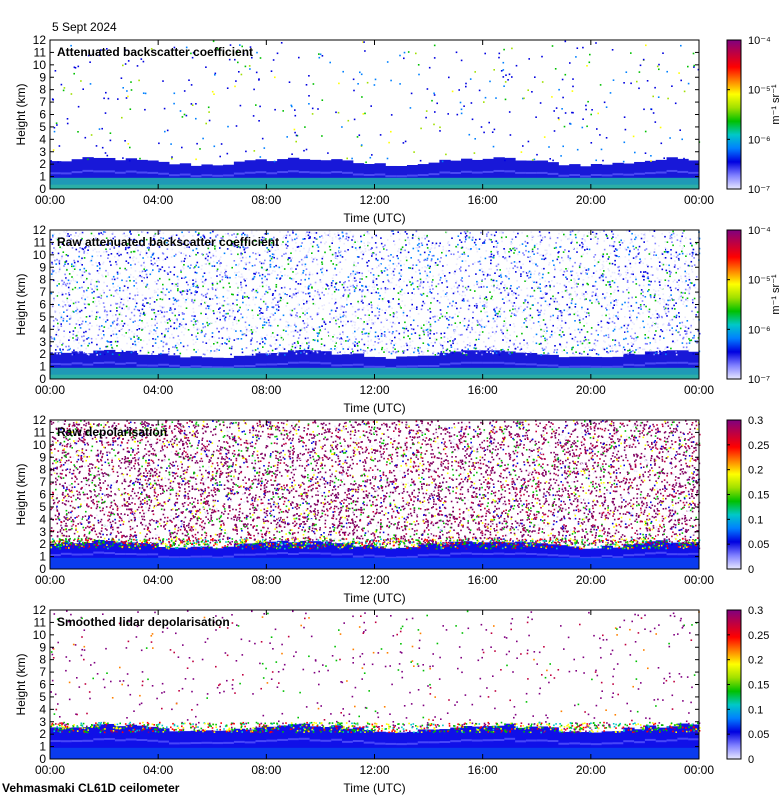  Describe the element at coordinates (759, 330) in the screenshot. I see `colorbar-tick-label: 10⁻⁶` at that location.